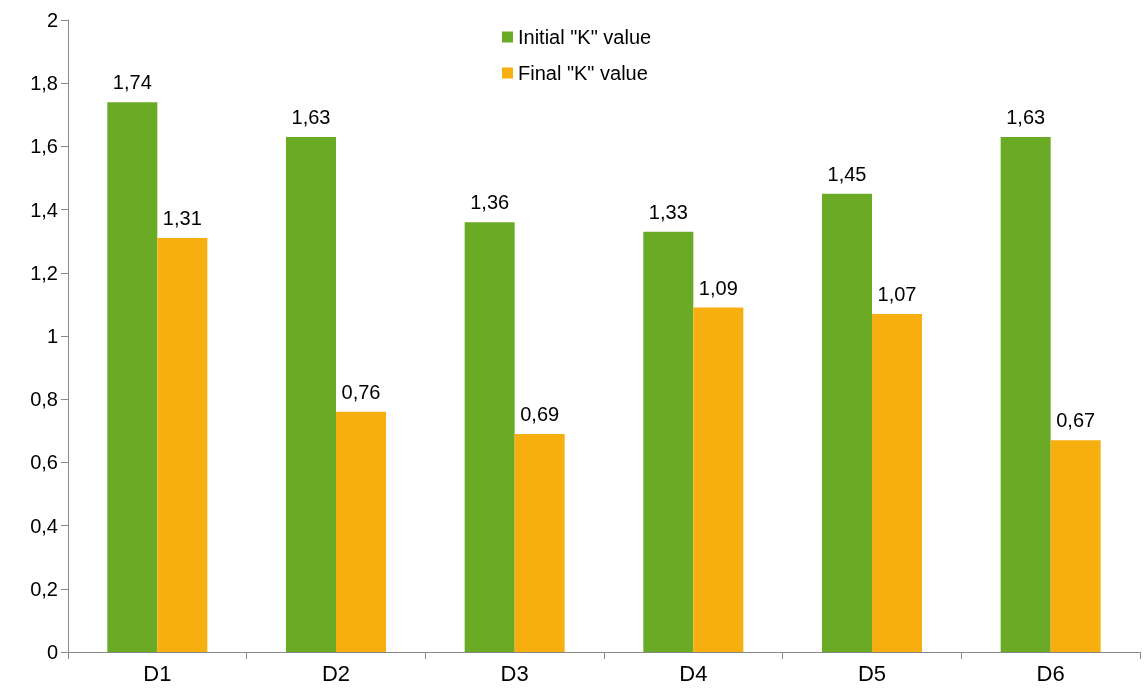  Describe the element at coordinates (44, 272) in the screenshot. I see `y-tick-label: 1,2` at that location.